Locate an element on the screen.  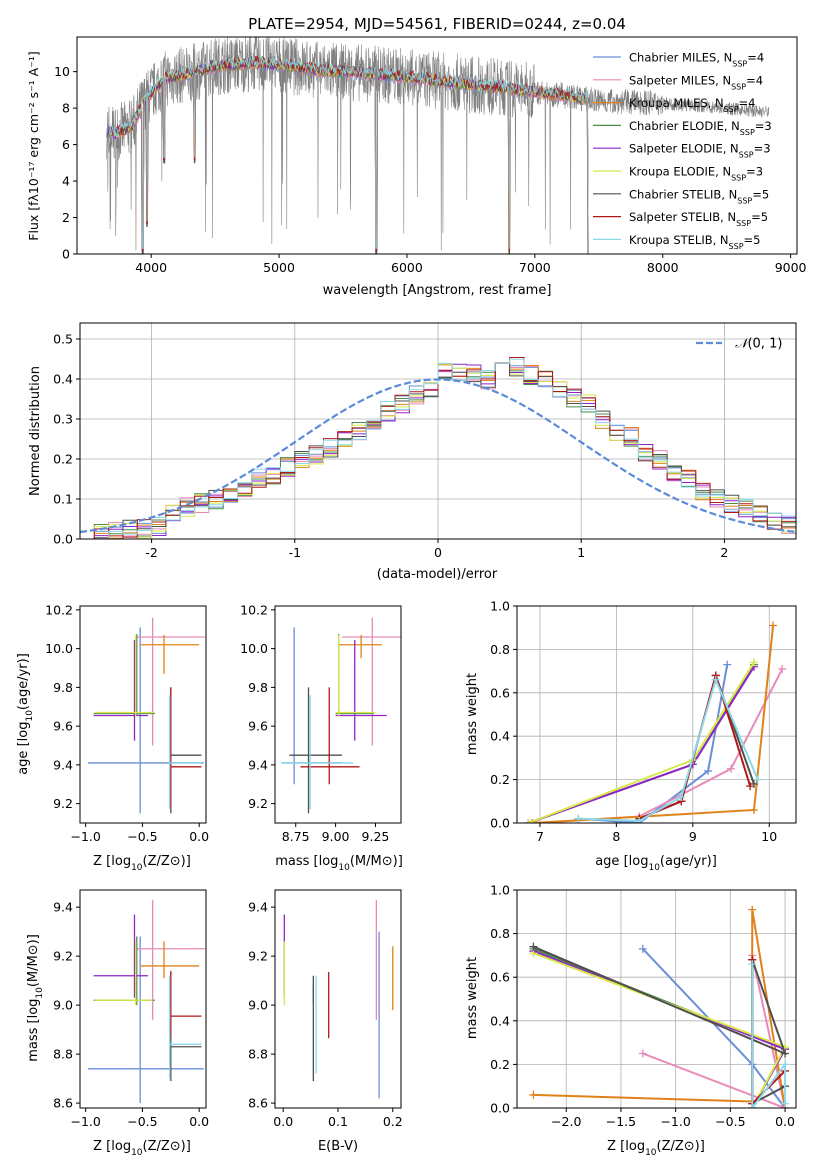
x-tick-label: 9 is located at coordinates (693, 836).